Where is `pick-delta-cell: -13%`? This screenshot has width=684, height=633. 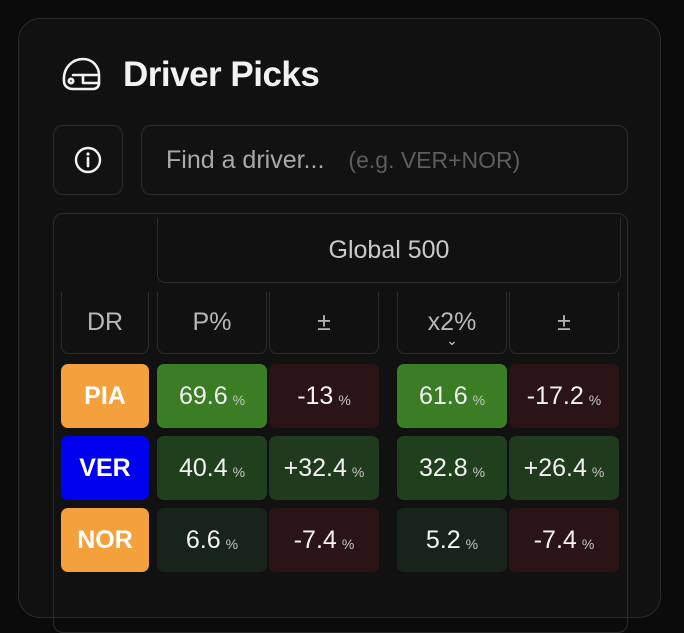
pick-delta-cell: -13% is located at coordinates (324, 396).